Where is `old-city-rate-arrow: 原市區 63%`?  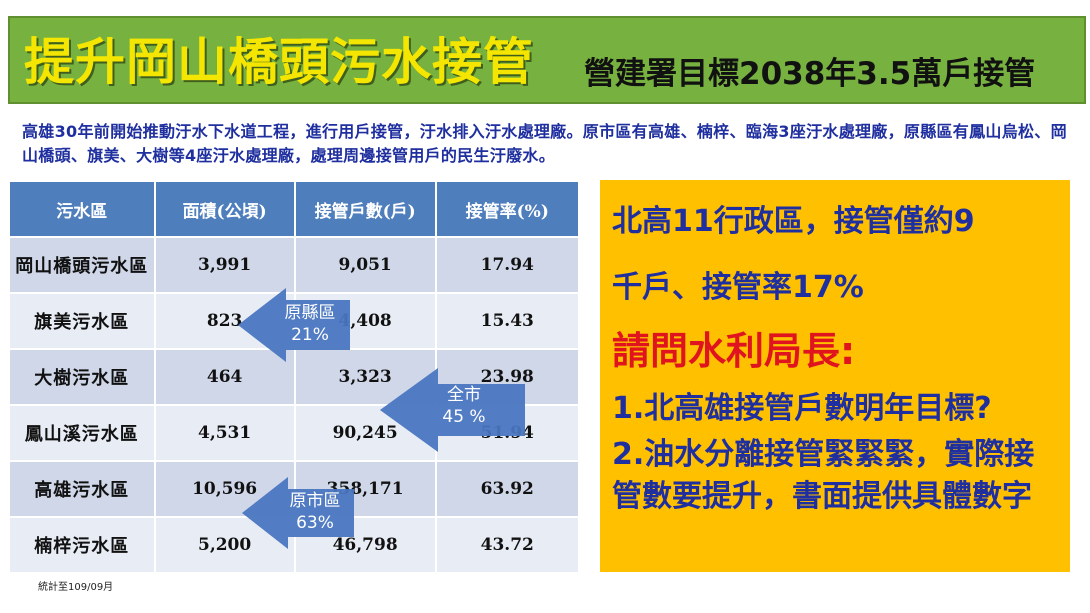 old-city-rate-arrow: 原市區 63% is located at coordinates (298, 513).